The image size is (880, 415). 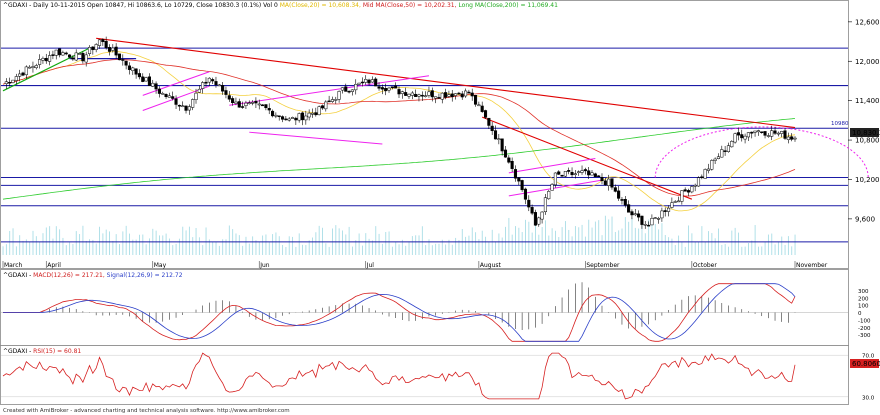 What do you see at coordinates (491, 265) in the screenshot?
I see `month-label: August` at bounding box center [491, 265].